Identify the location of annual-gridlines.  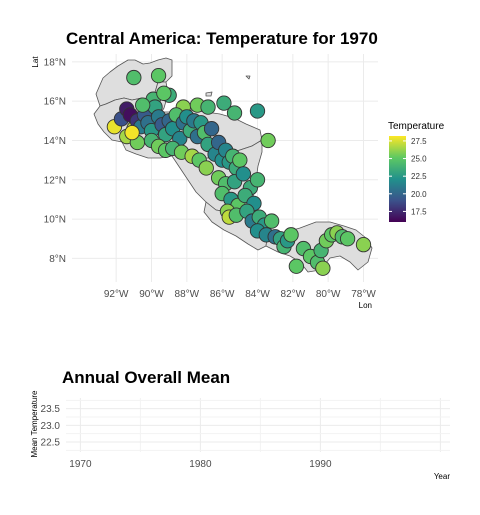
(258, 425).